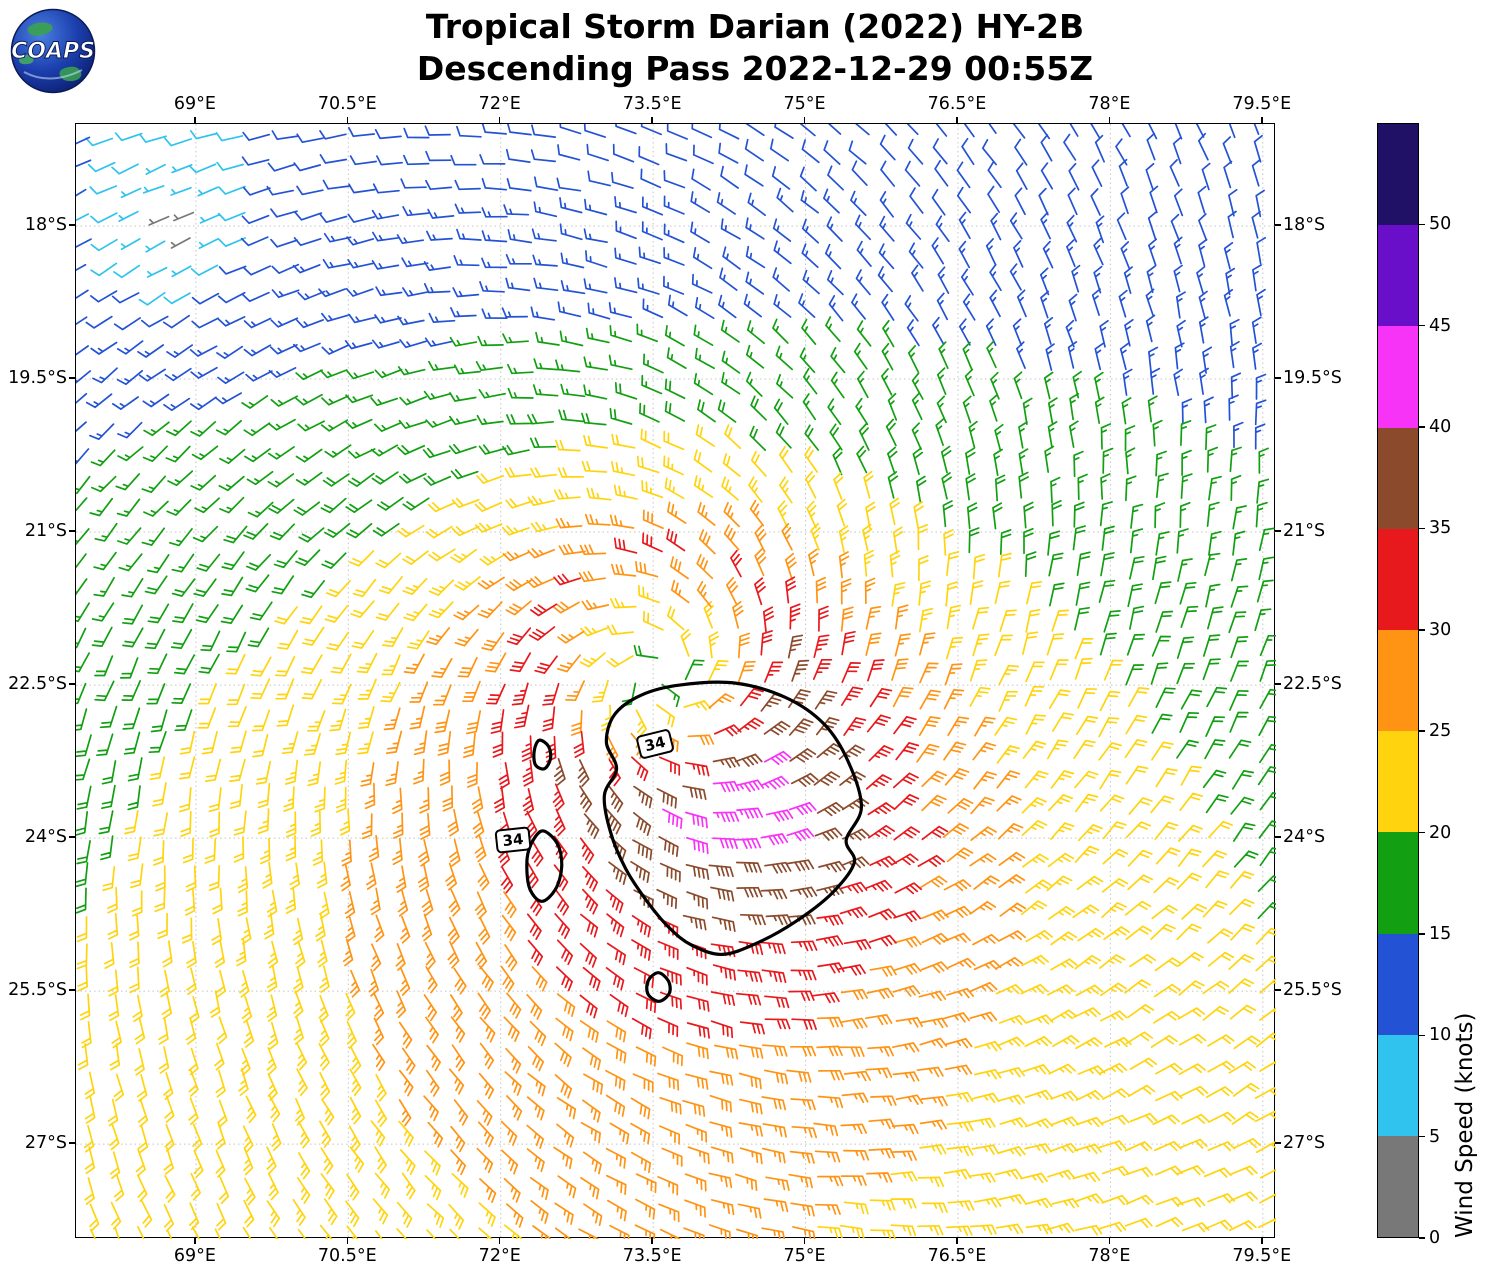  What do you see at coordinates (37, 378) in the screenshot?
I see `lat-axis-label-left: 19.5°S` at bounding box center [37, 378].